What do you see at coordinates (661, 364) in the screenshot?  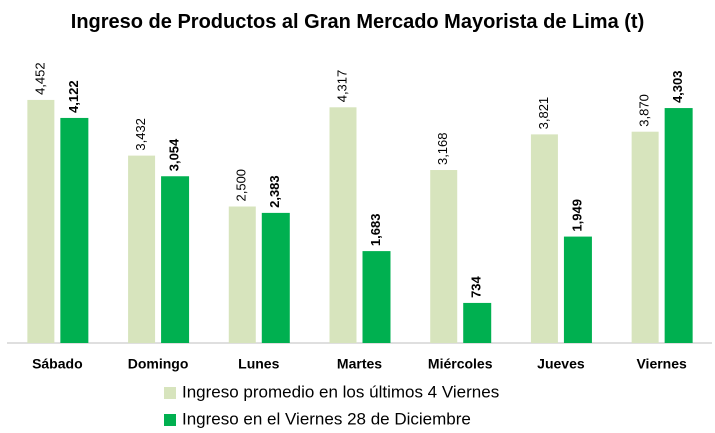 I see `x-tick-label: Viernes` at bounding box center [661, 364].